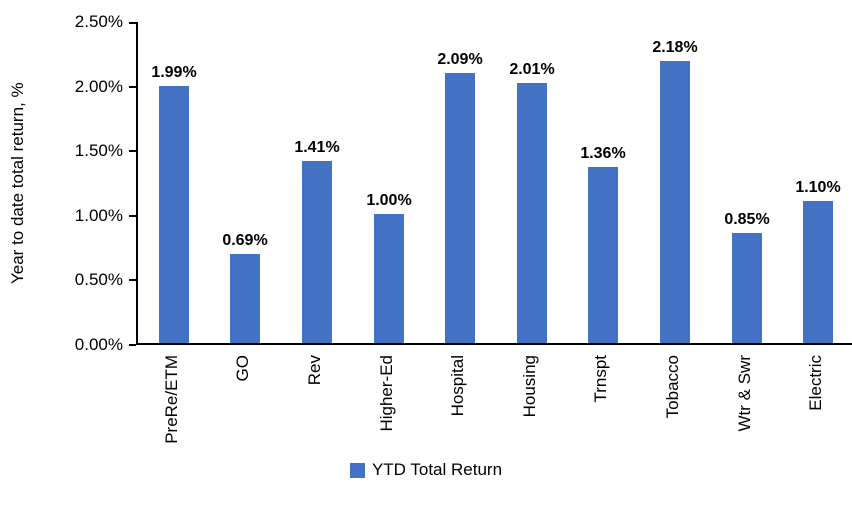 The width and height of the screenshot is (852, 513). I want to click on bar-value-label: 1.99%, so click(174, 72).